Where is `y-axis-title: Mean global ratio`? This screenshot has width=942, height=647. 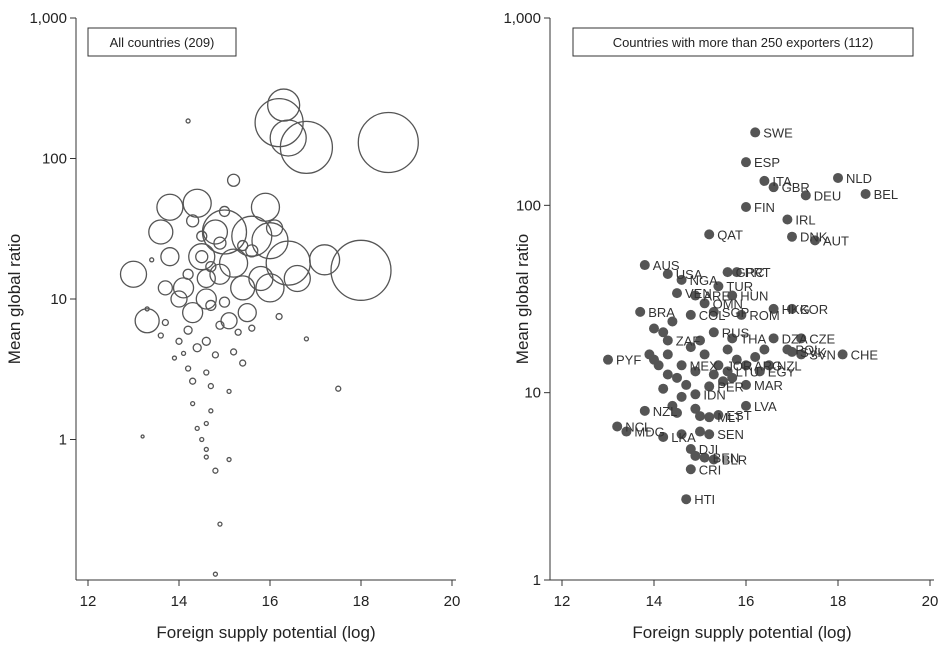 y-axis-title: Mean global ratio is located at coordinates (14, 299).